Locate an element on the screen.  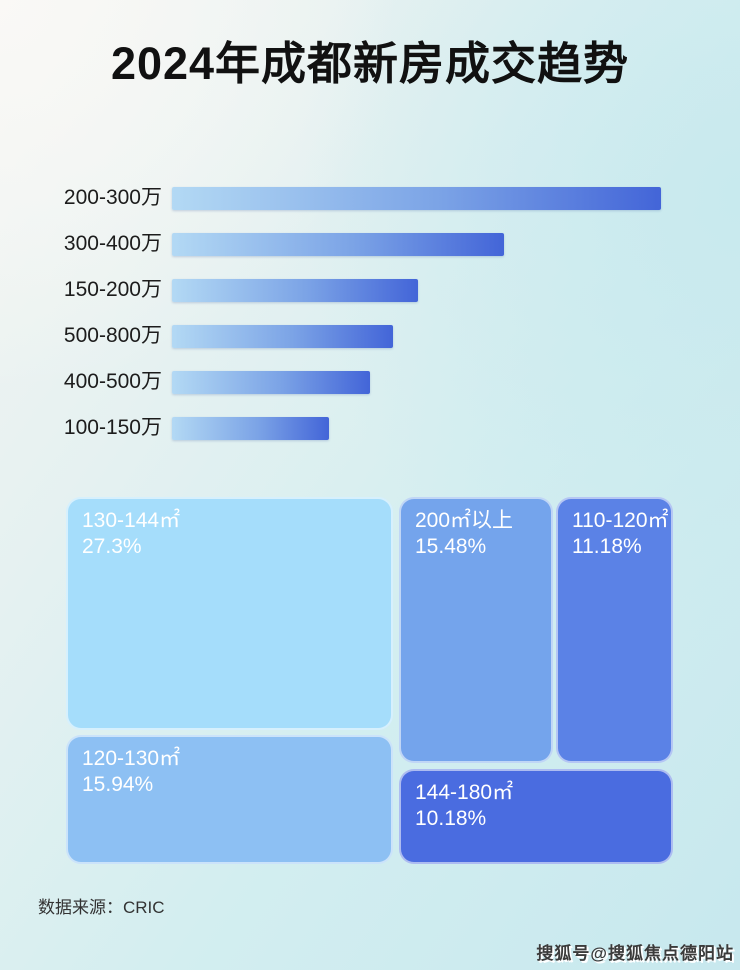
treemap-block-percent: 27.3% is located at coordinates (112, 546).